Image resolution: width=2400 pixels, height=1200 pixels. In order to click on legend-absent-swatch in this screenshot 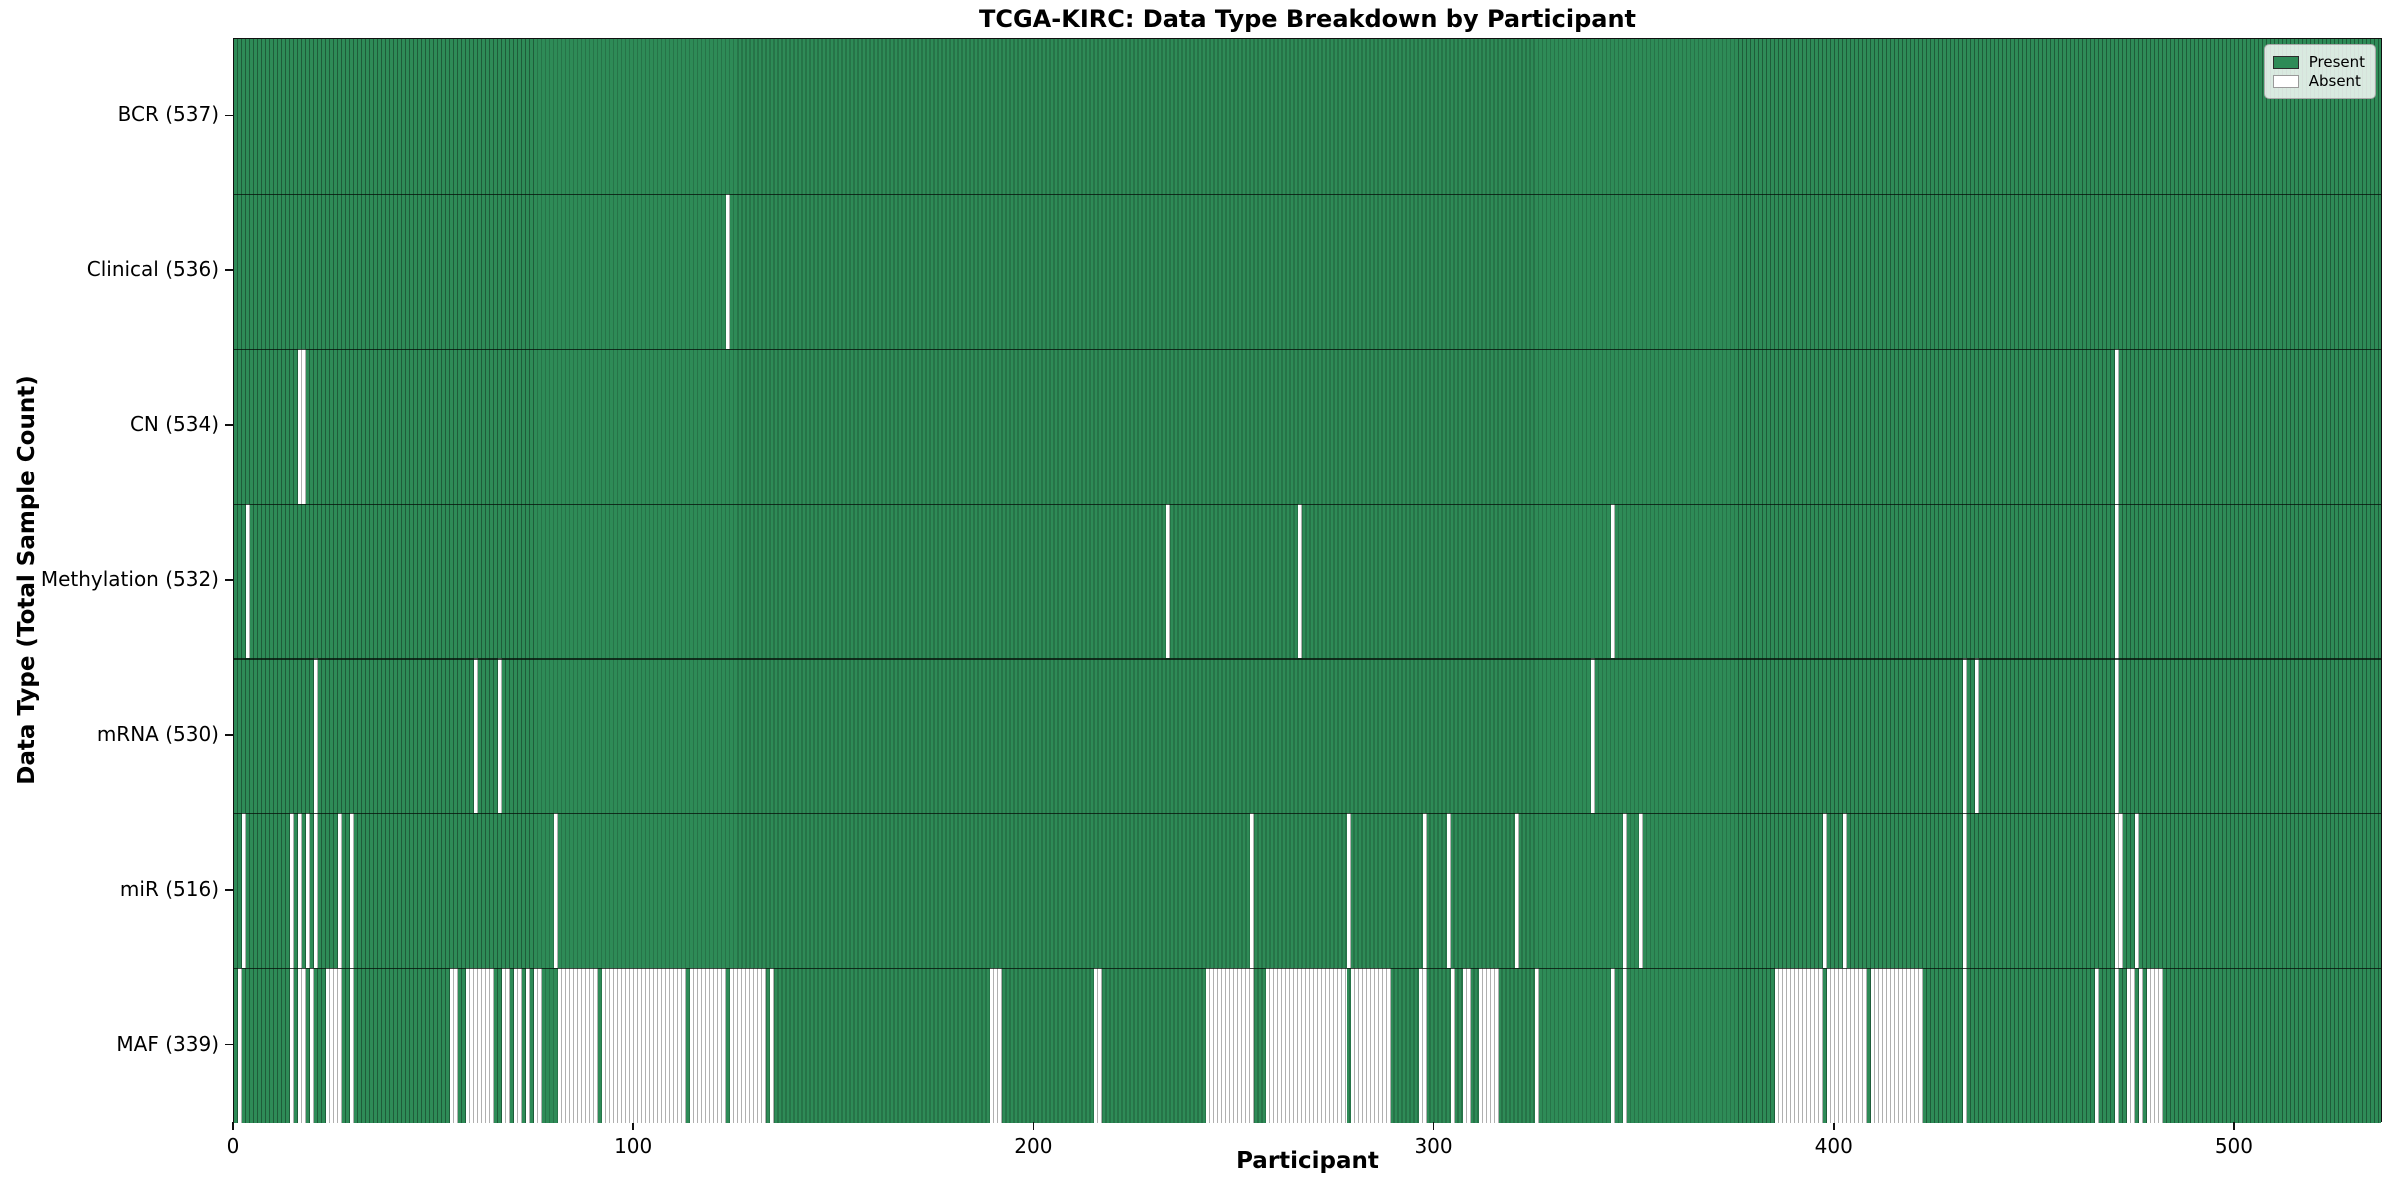, I will do `click(2285, 81)`.